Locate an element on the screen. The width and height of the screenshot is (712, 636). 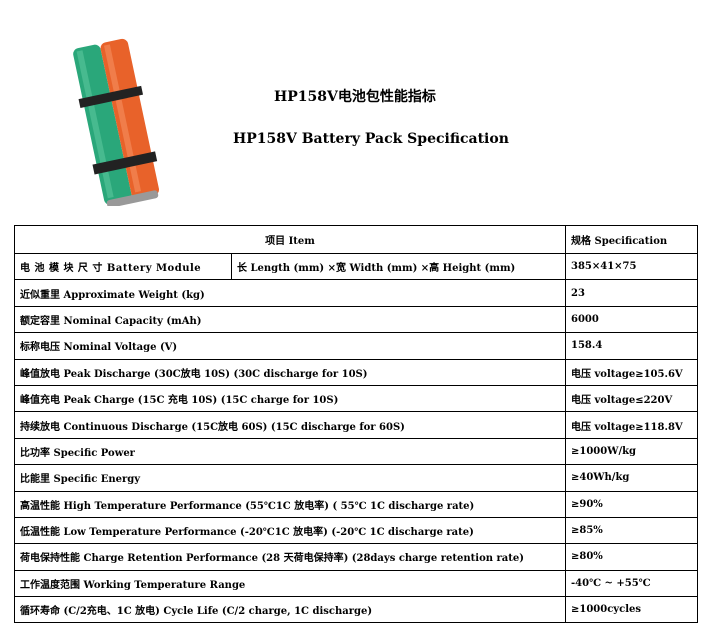
table-header: 项目 Item 规格 Specification is located at coordinates (356, 239).